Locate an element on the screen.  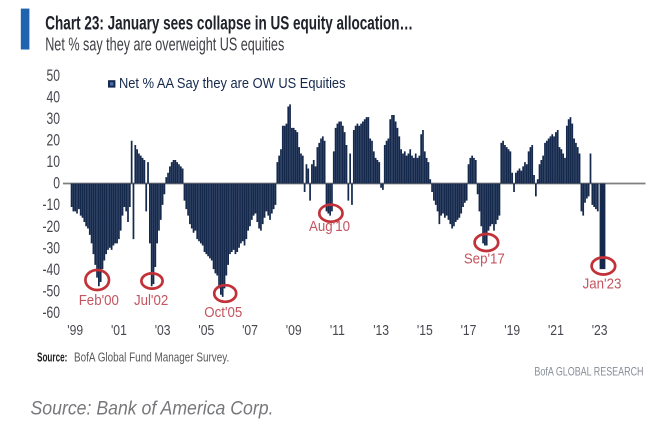
svg-text: '01 is located at coordinates (119, 330).